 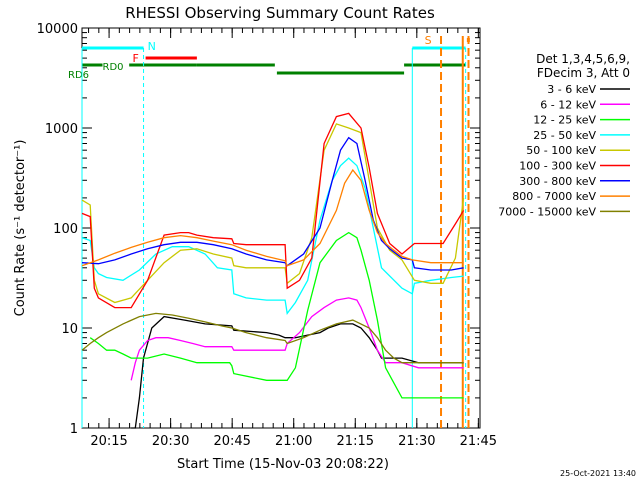 What do you see at coordinates (65, 229) in the screenshot?
I see `y-tick-label: 100` at bounding box center [65, 229].